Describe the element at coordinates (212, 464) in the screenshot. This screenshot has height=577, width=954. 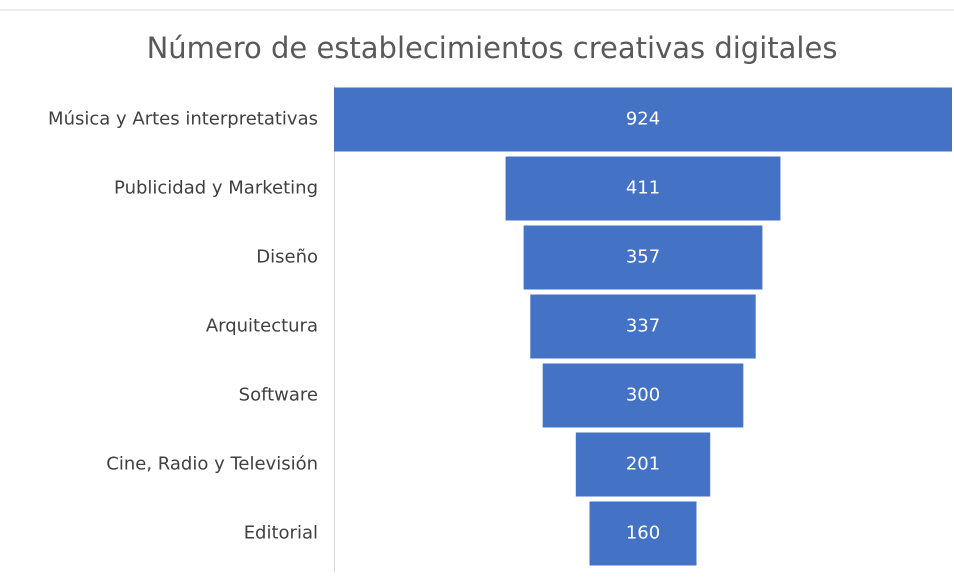
I see `category-label: Cine, Radio y Televisión` at that location.